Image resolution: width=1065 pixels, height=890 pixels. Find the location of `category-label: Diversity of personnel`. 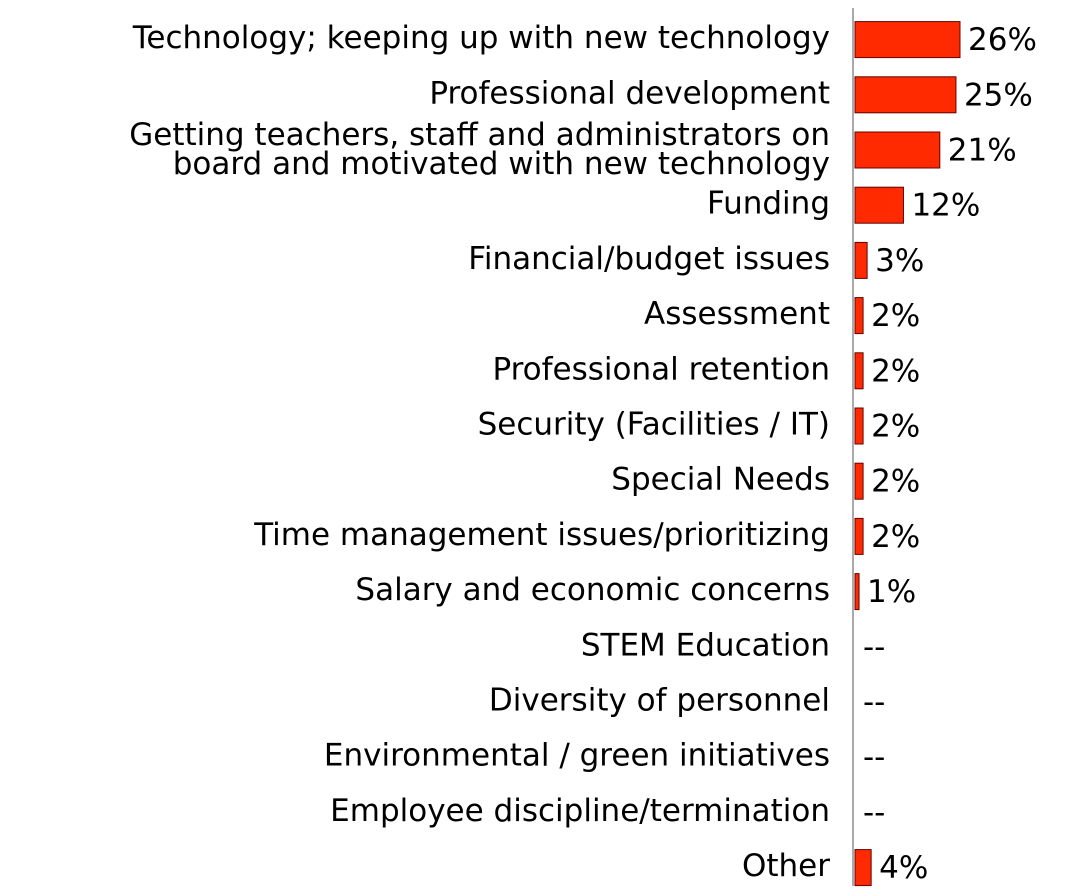

category-label: Diversity of personnel is located at coordinates (659, 701).